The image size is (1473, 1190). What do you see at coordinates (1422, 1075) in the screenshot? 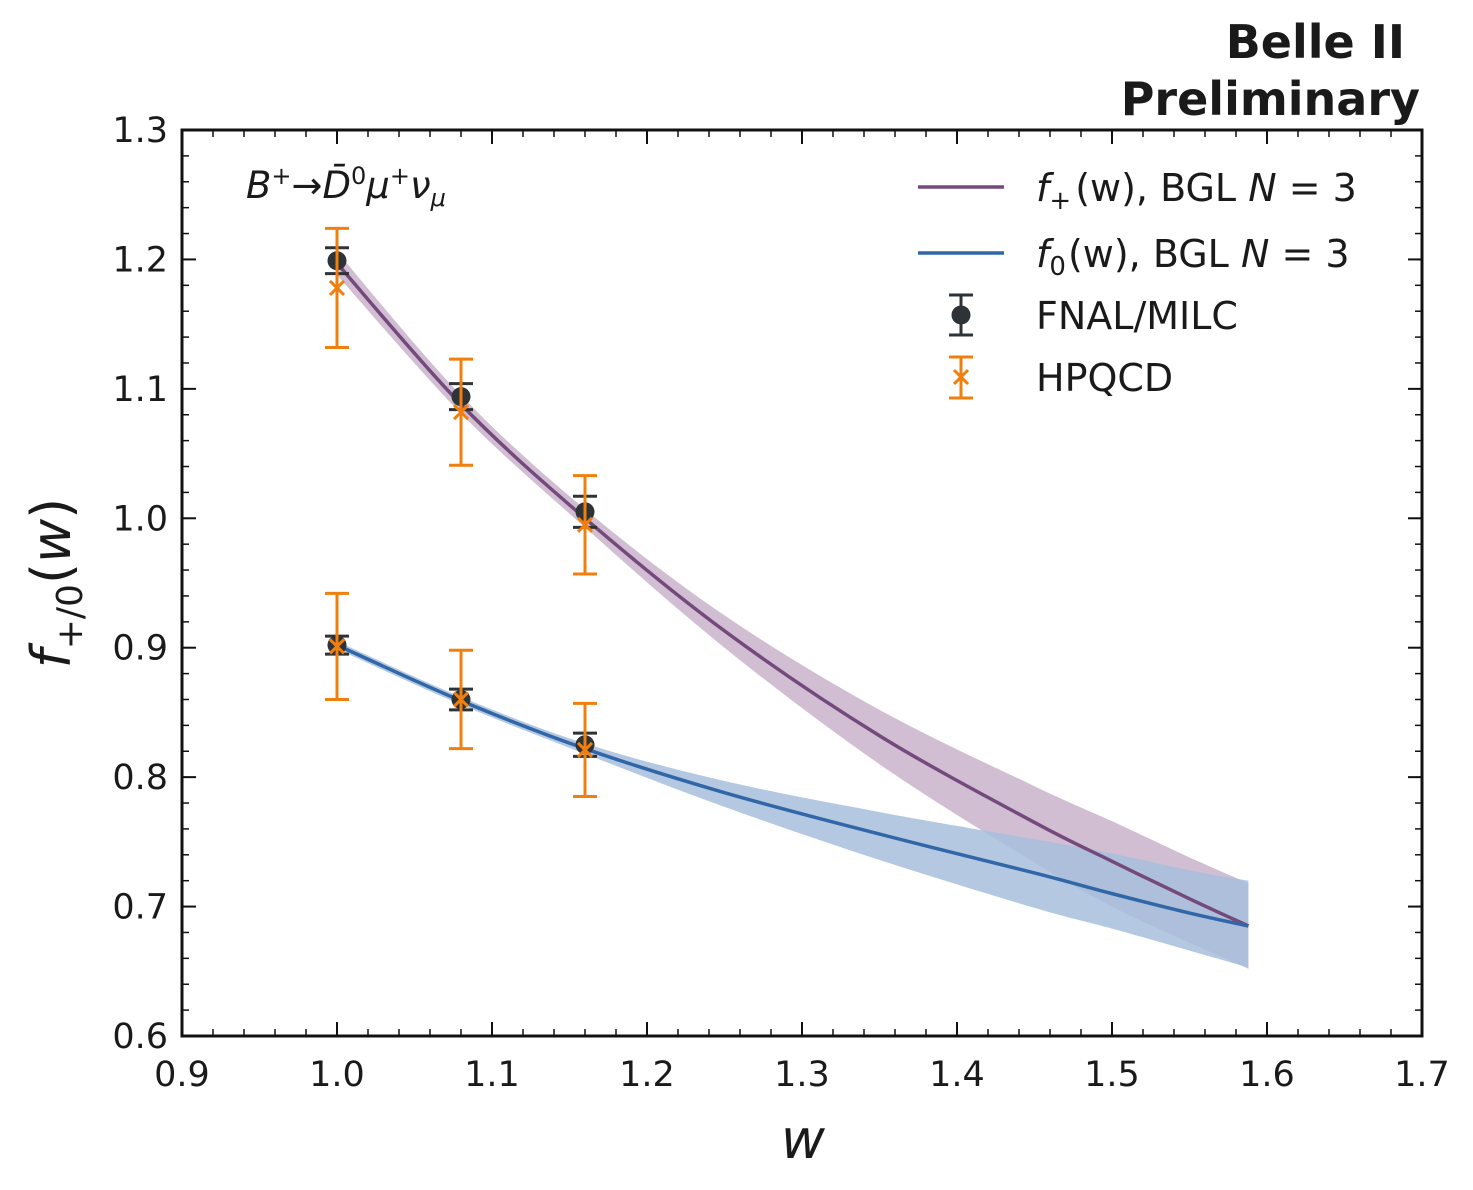
I see `x-tick-label-8: 1.7` at bounding box center [1422, 1075].